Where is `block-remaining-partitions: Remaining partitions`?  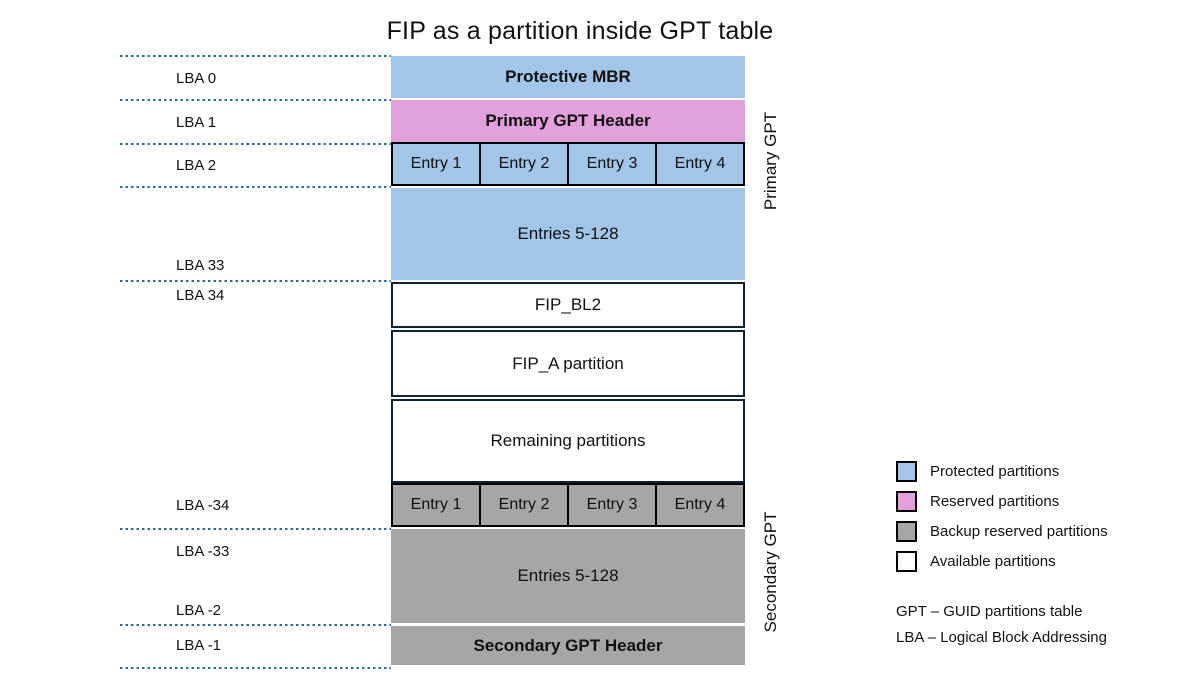 block-remaining-partitions: Remaining partitions is located at coordinates (568, 441).